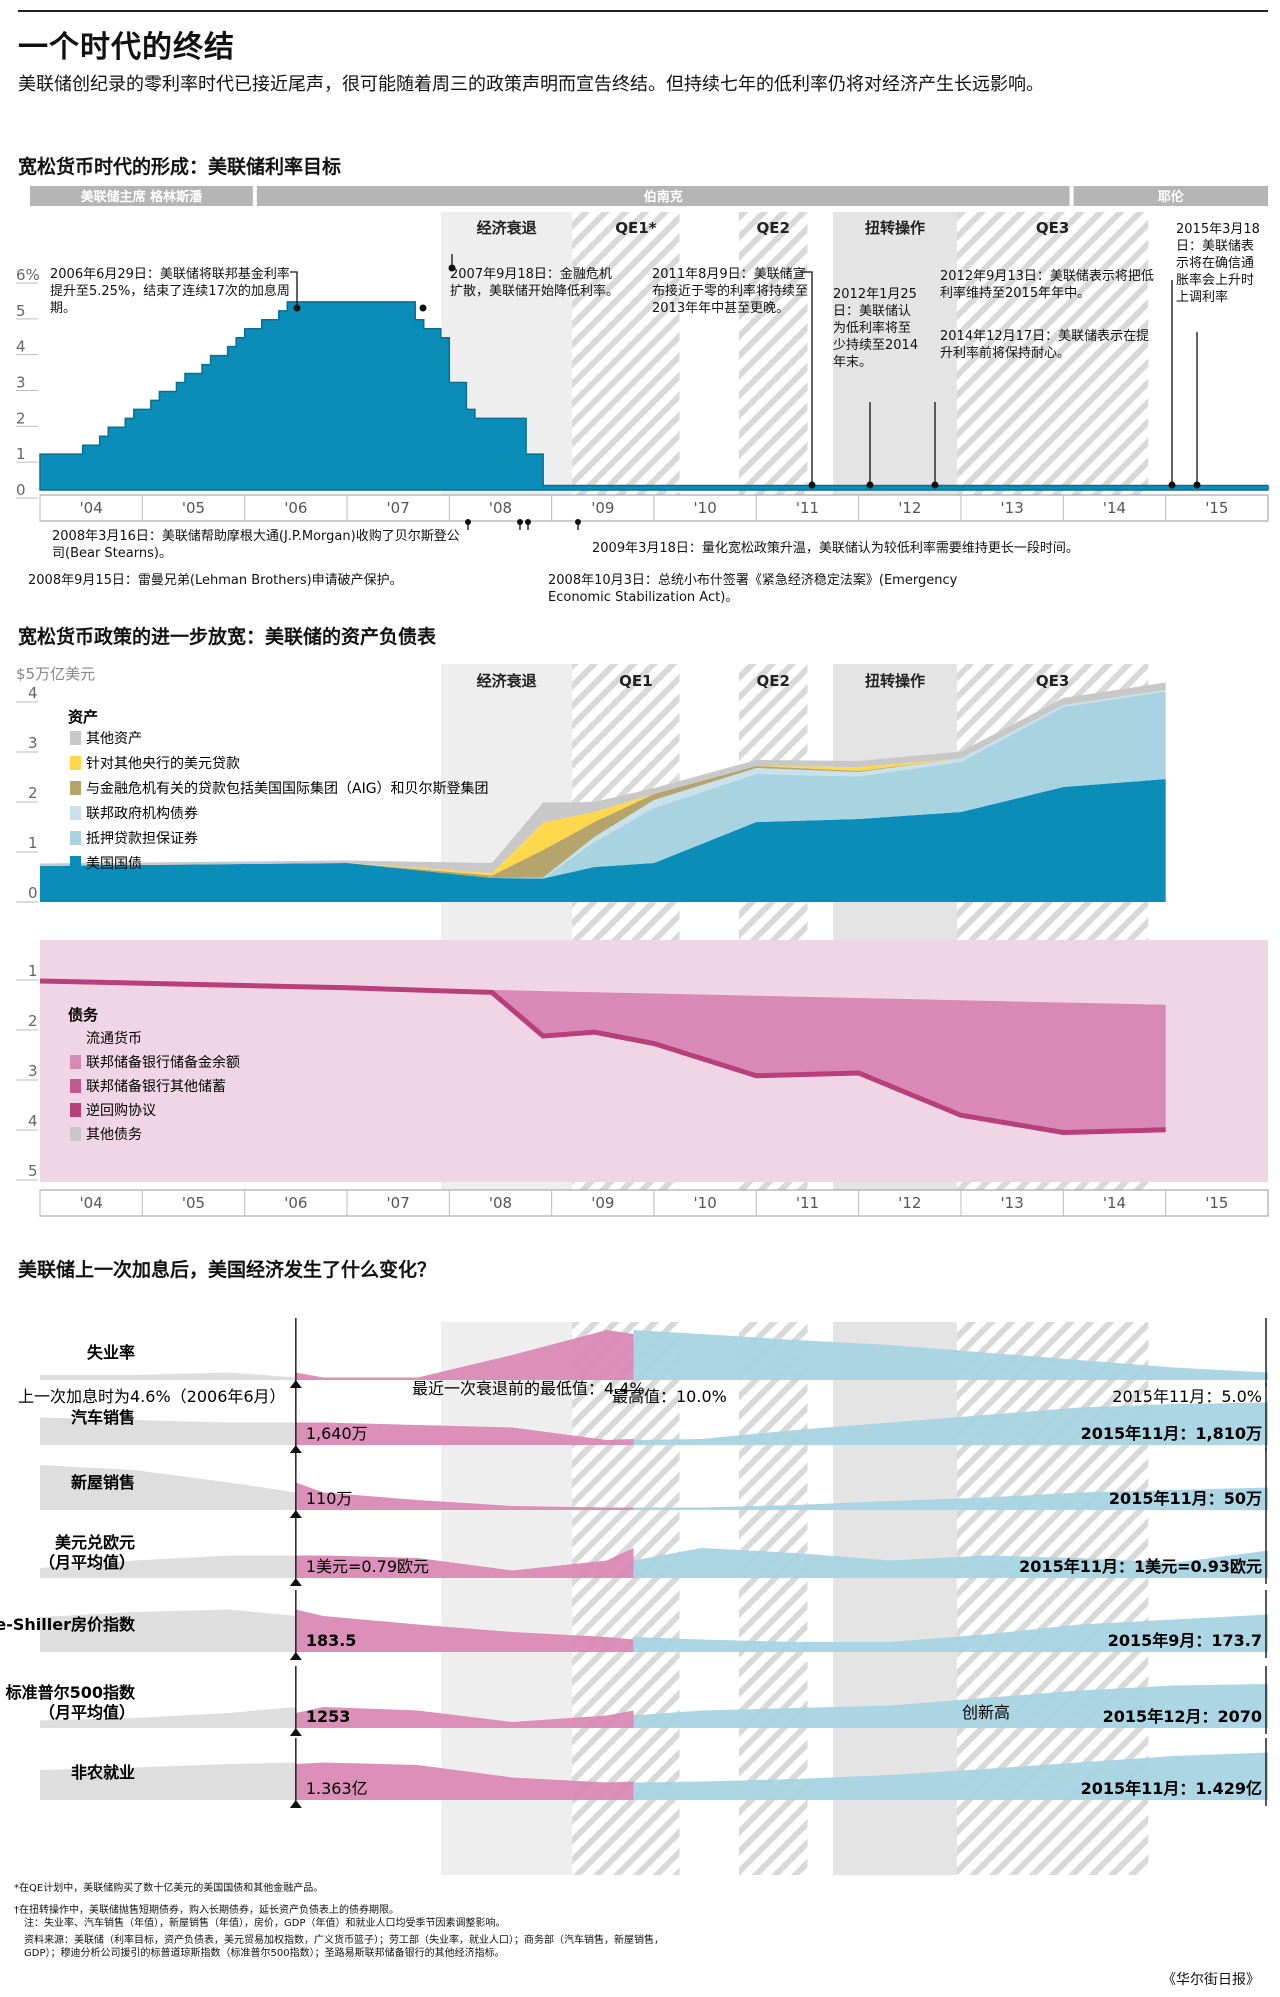 Image resolution: width=1280 pixels, height=1997 pixels. What do you see at coordinates (1047, 285) in the screenshot?
I see `annotation-2012-sep: 2012年9月13日：美联储表示将把低利率维持至2015年年中。` at bounding box center [1047, 285].